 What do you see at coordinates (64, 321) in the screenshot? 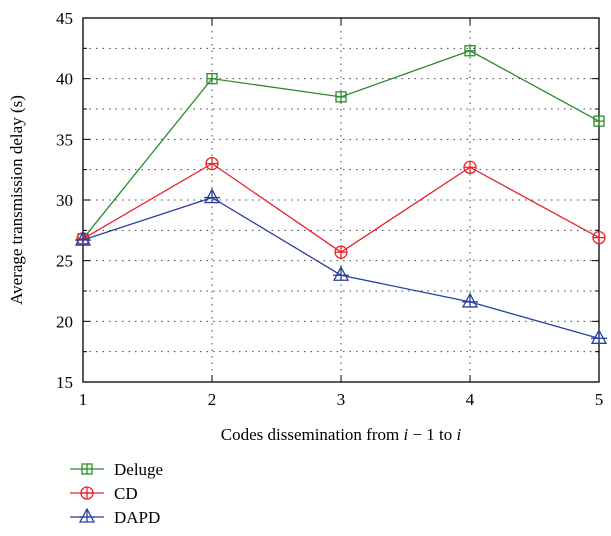
I see `y-tick-label: 20` at bounding box center [64, 321].